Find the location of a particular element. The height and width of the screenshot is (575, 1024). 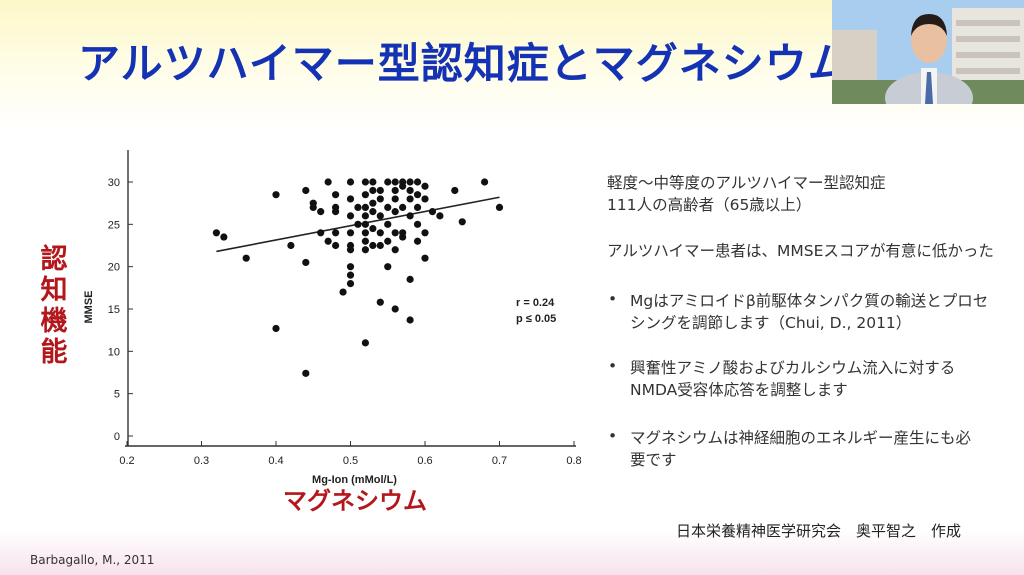

x-tick-label: 0.5 is located at coordinates (350, 461).